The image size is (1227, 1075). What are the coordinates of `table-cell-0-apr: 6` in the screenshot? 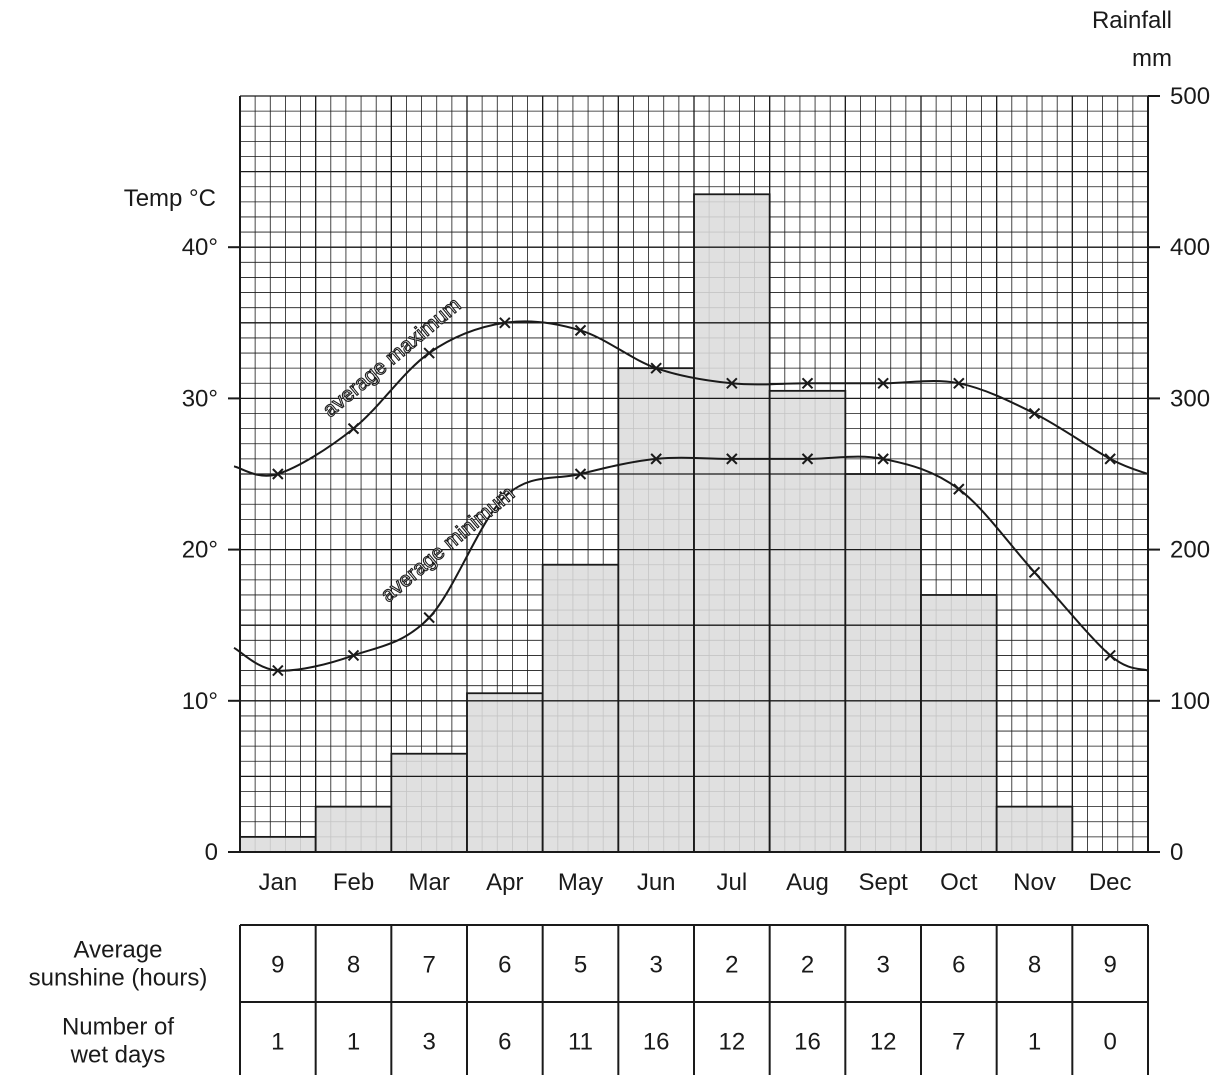 It's located at (504, 965).